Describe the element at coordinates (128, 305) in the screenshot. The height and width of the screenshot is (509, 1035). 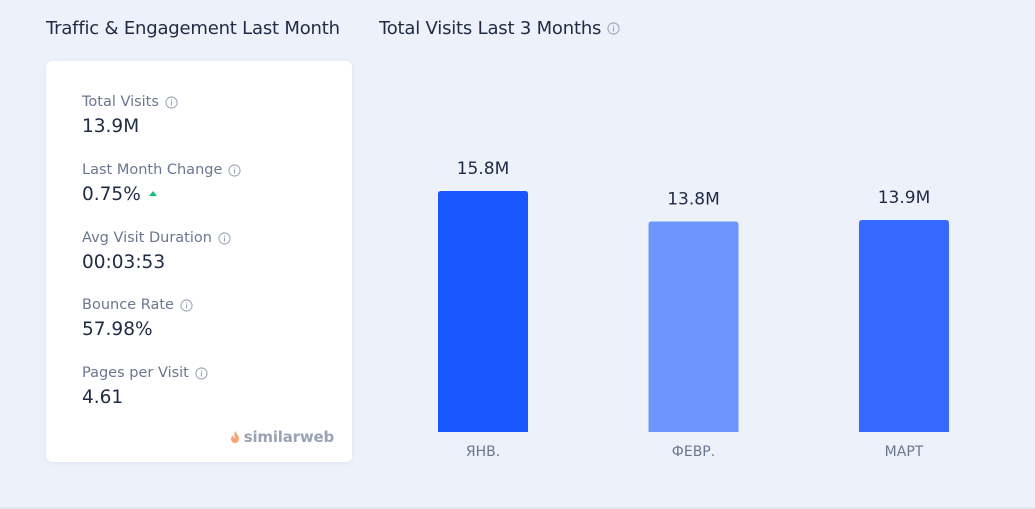
I see `metric-label-text: Bounce Rate` at that location.